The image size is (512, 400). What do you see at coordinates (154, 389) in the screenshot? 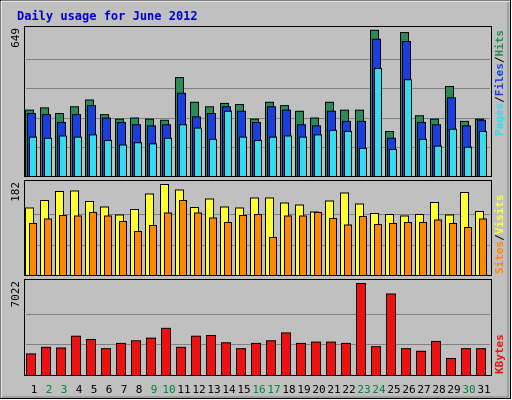
I see `day-label: 9` at bounding box center [154, 389].